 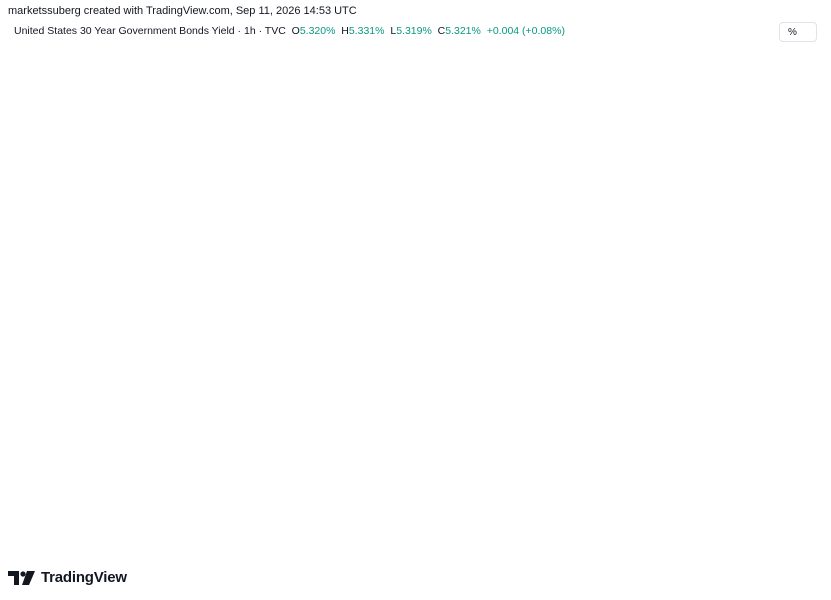 What do you see at coordinates (801, 278) in the screenshot?
I see `last-price-tag` at bounding box center [801, 278].